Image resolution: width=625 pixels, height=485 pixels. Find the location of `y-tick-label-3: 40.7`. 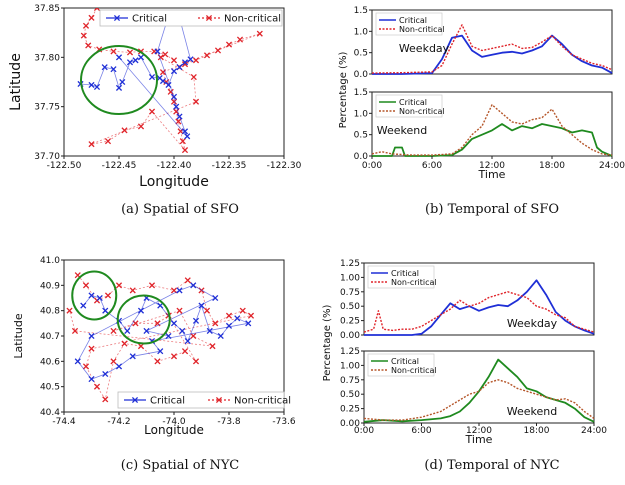

y-tick-label-3: 40.7 is located at coordinates (50, 337).